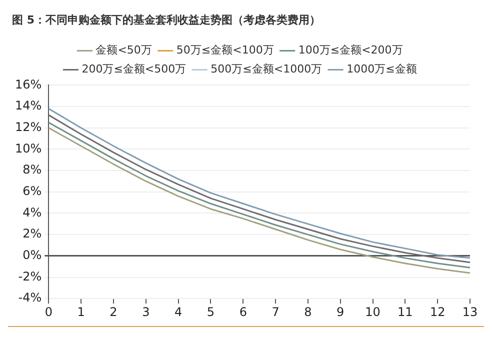  Describe the element at coordinates (210, 311) in the screenshot. I see `x-tick-label: 5` at that location.